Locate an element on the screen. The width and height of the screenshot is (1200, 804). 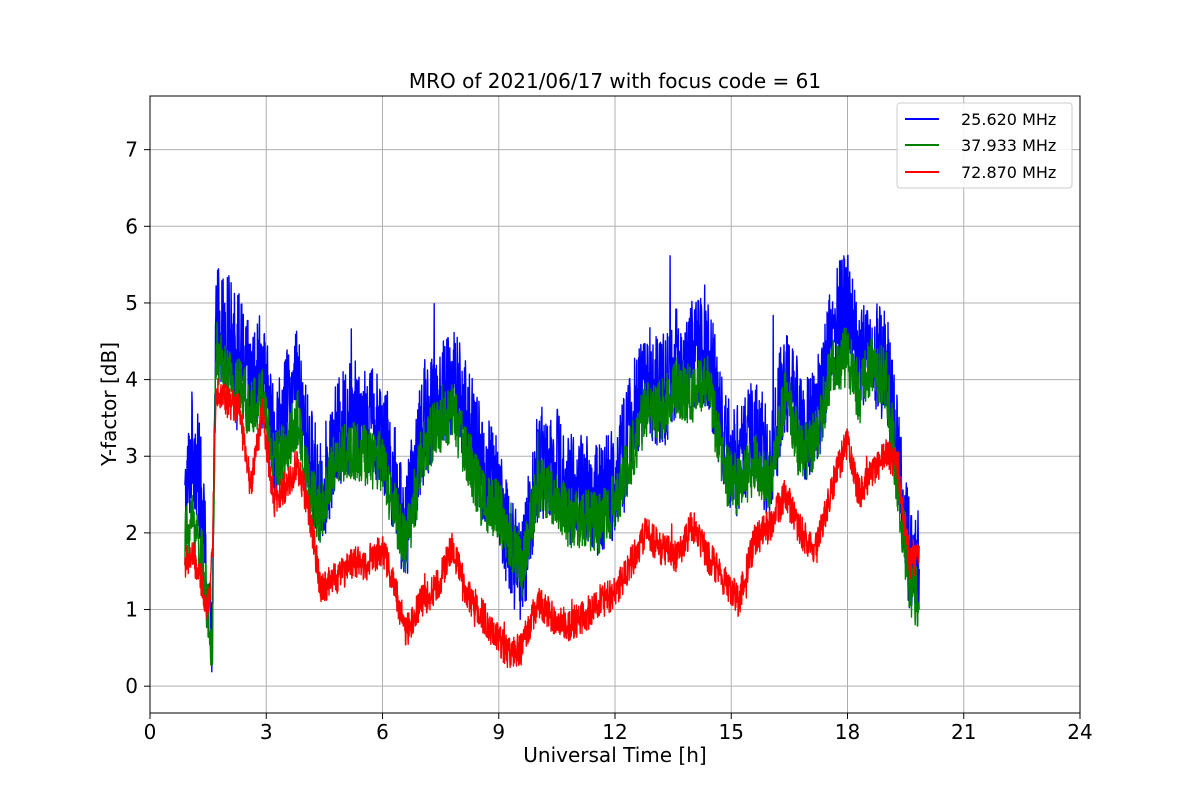
x-tick-label: 21 is located at coordinates (963, 732).